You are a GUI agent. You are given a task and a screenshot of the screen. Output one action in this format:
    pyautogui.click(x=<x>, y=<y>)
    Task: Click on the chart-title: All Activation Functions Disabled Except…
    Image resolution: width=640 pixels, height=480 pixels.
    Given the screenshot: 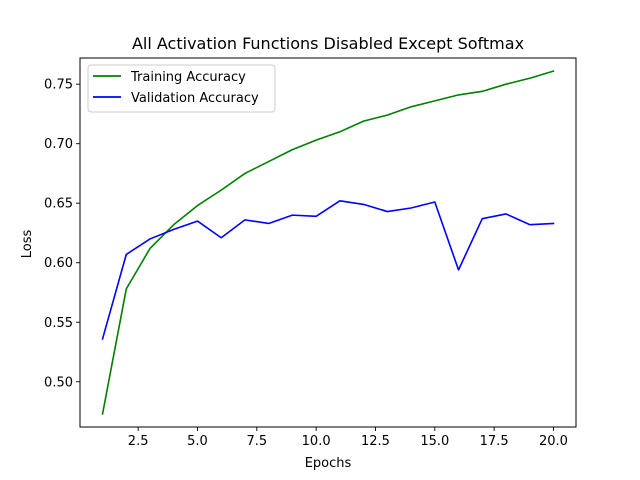 What is the action you would take?
    pyautogui.click(x=328, y=43)
    